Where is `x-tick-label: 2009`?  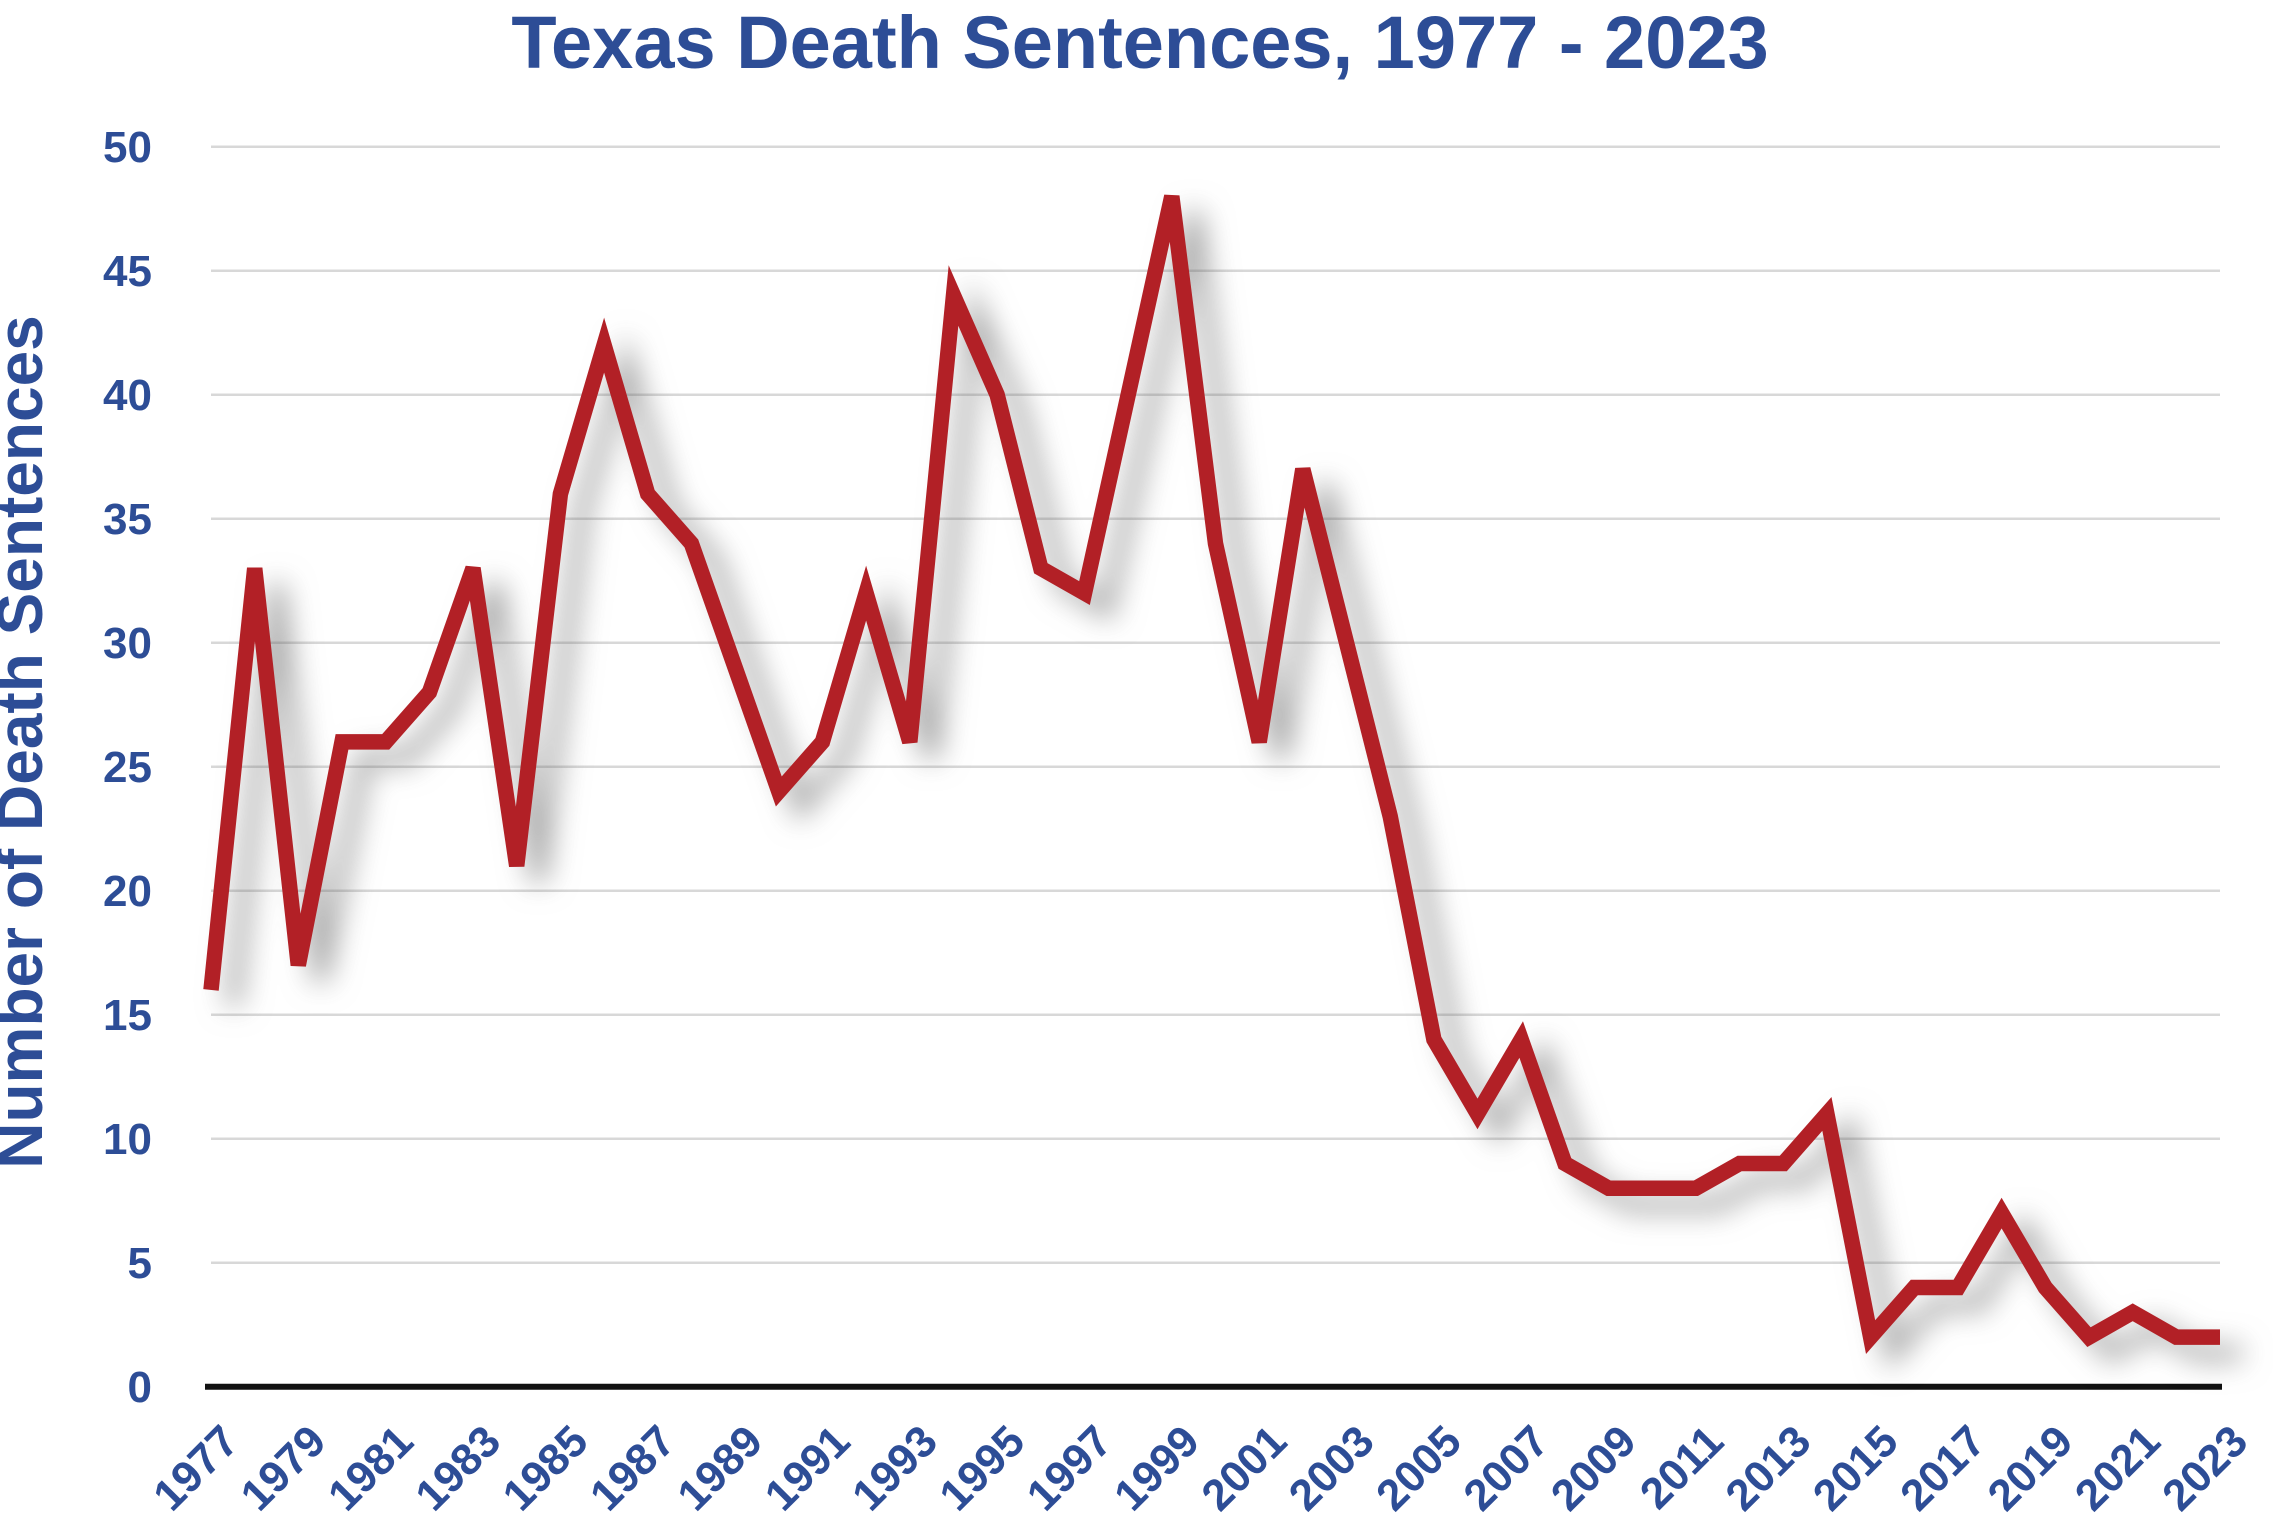 x-tick-label: 2009 is located at coordinates (1594, 1467).